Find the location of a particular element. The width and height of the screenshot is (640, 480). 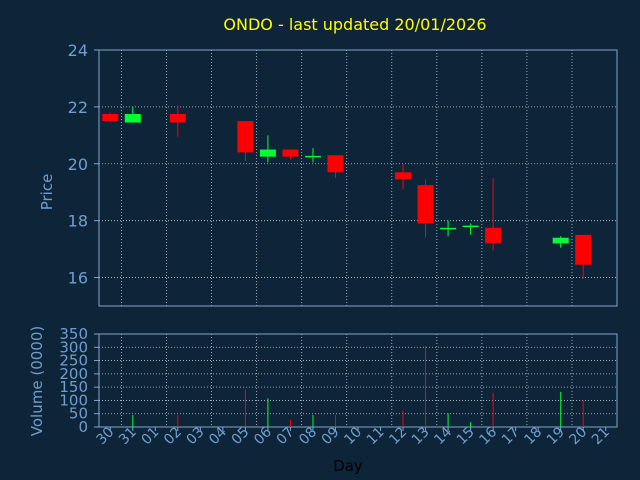

price-tick-label: 22 is located at coordinates (78, 107).